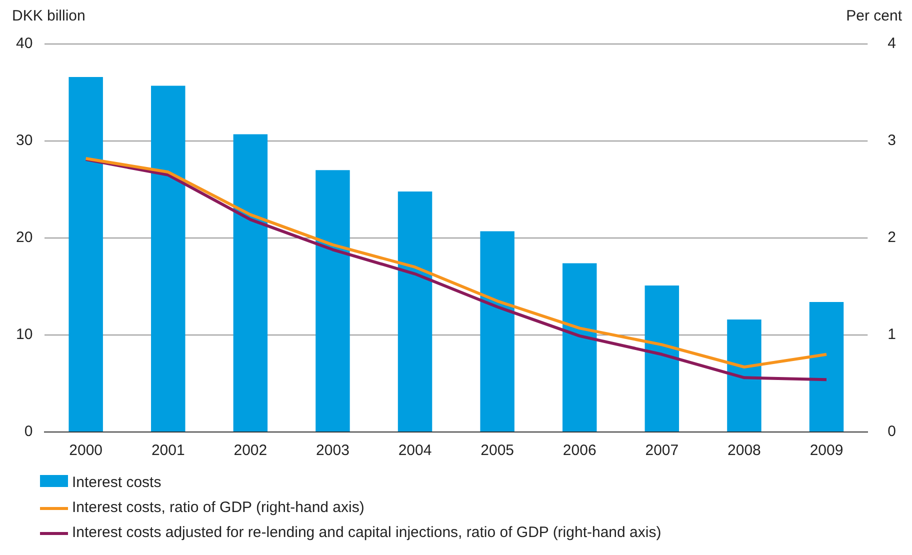  What do you see at coordinates (662, 451) in the screenshot?
I see `x-tick-label: 2007` at bounding box center [662, 451].